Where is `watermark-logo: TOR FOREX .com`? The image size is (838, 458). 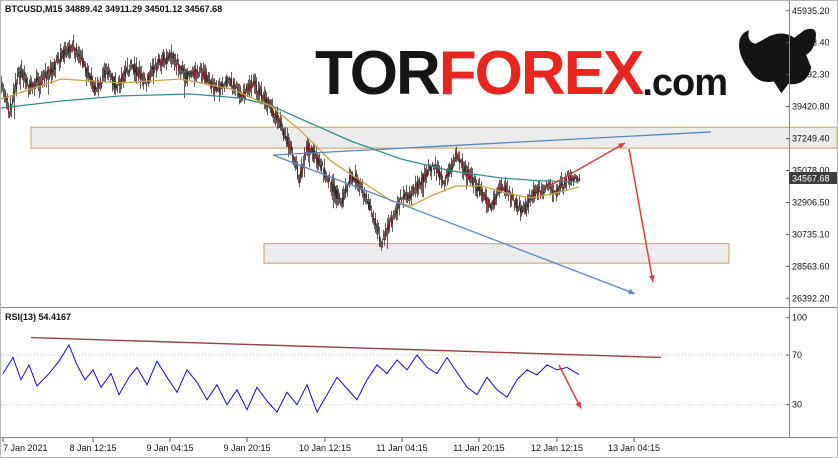 watermark-logo: TOR FOREX .com is located at coordinates (568, 65).